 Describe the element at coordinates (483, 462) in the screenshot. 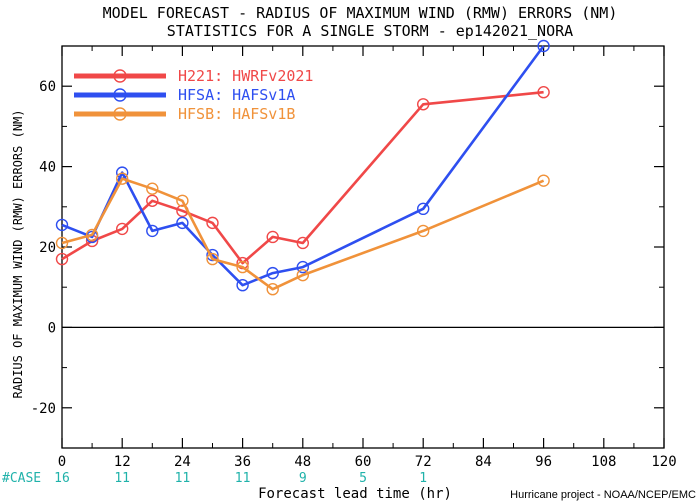

I see `x-tick-label: 84` at that location.